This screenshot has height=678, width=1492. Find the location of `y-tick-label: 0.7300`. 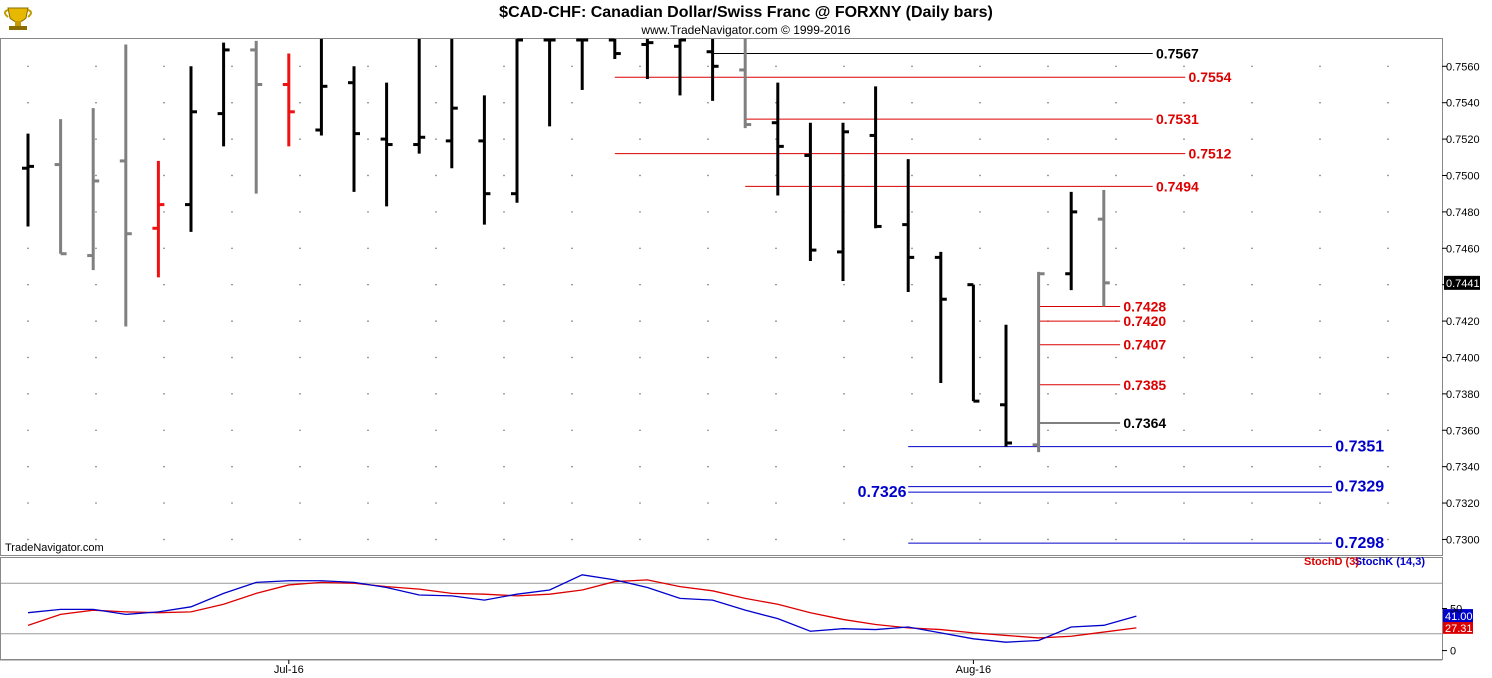

y-tick-label: 0.7300 is located at coordinates (1463, 540).